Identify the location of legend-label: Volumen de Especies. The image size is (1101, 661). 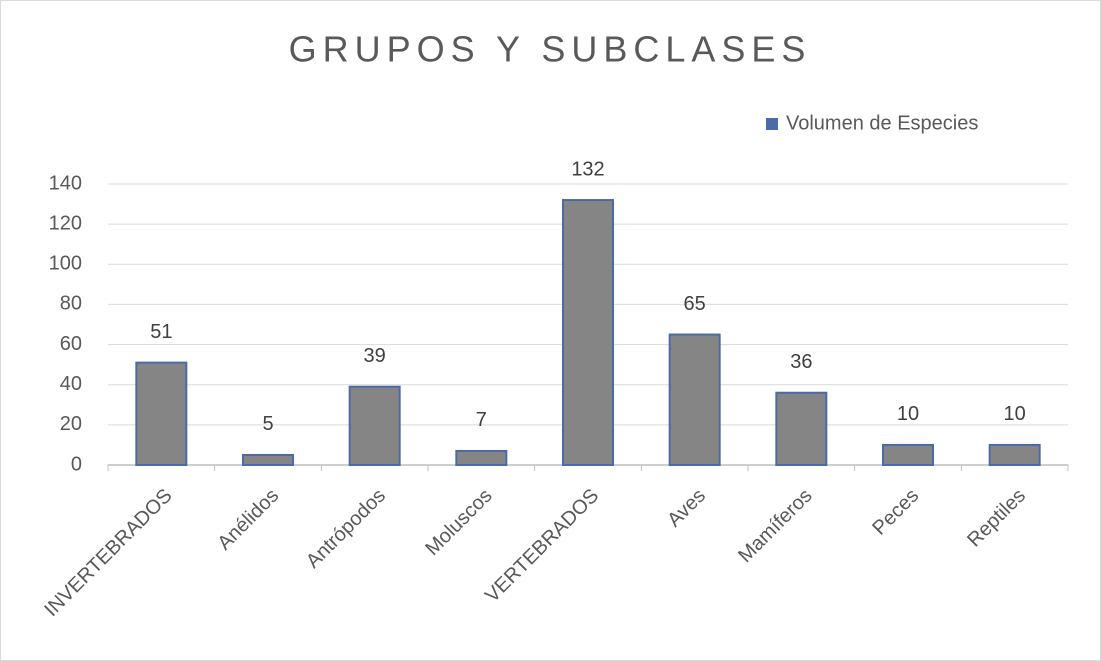
(882, 123).